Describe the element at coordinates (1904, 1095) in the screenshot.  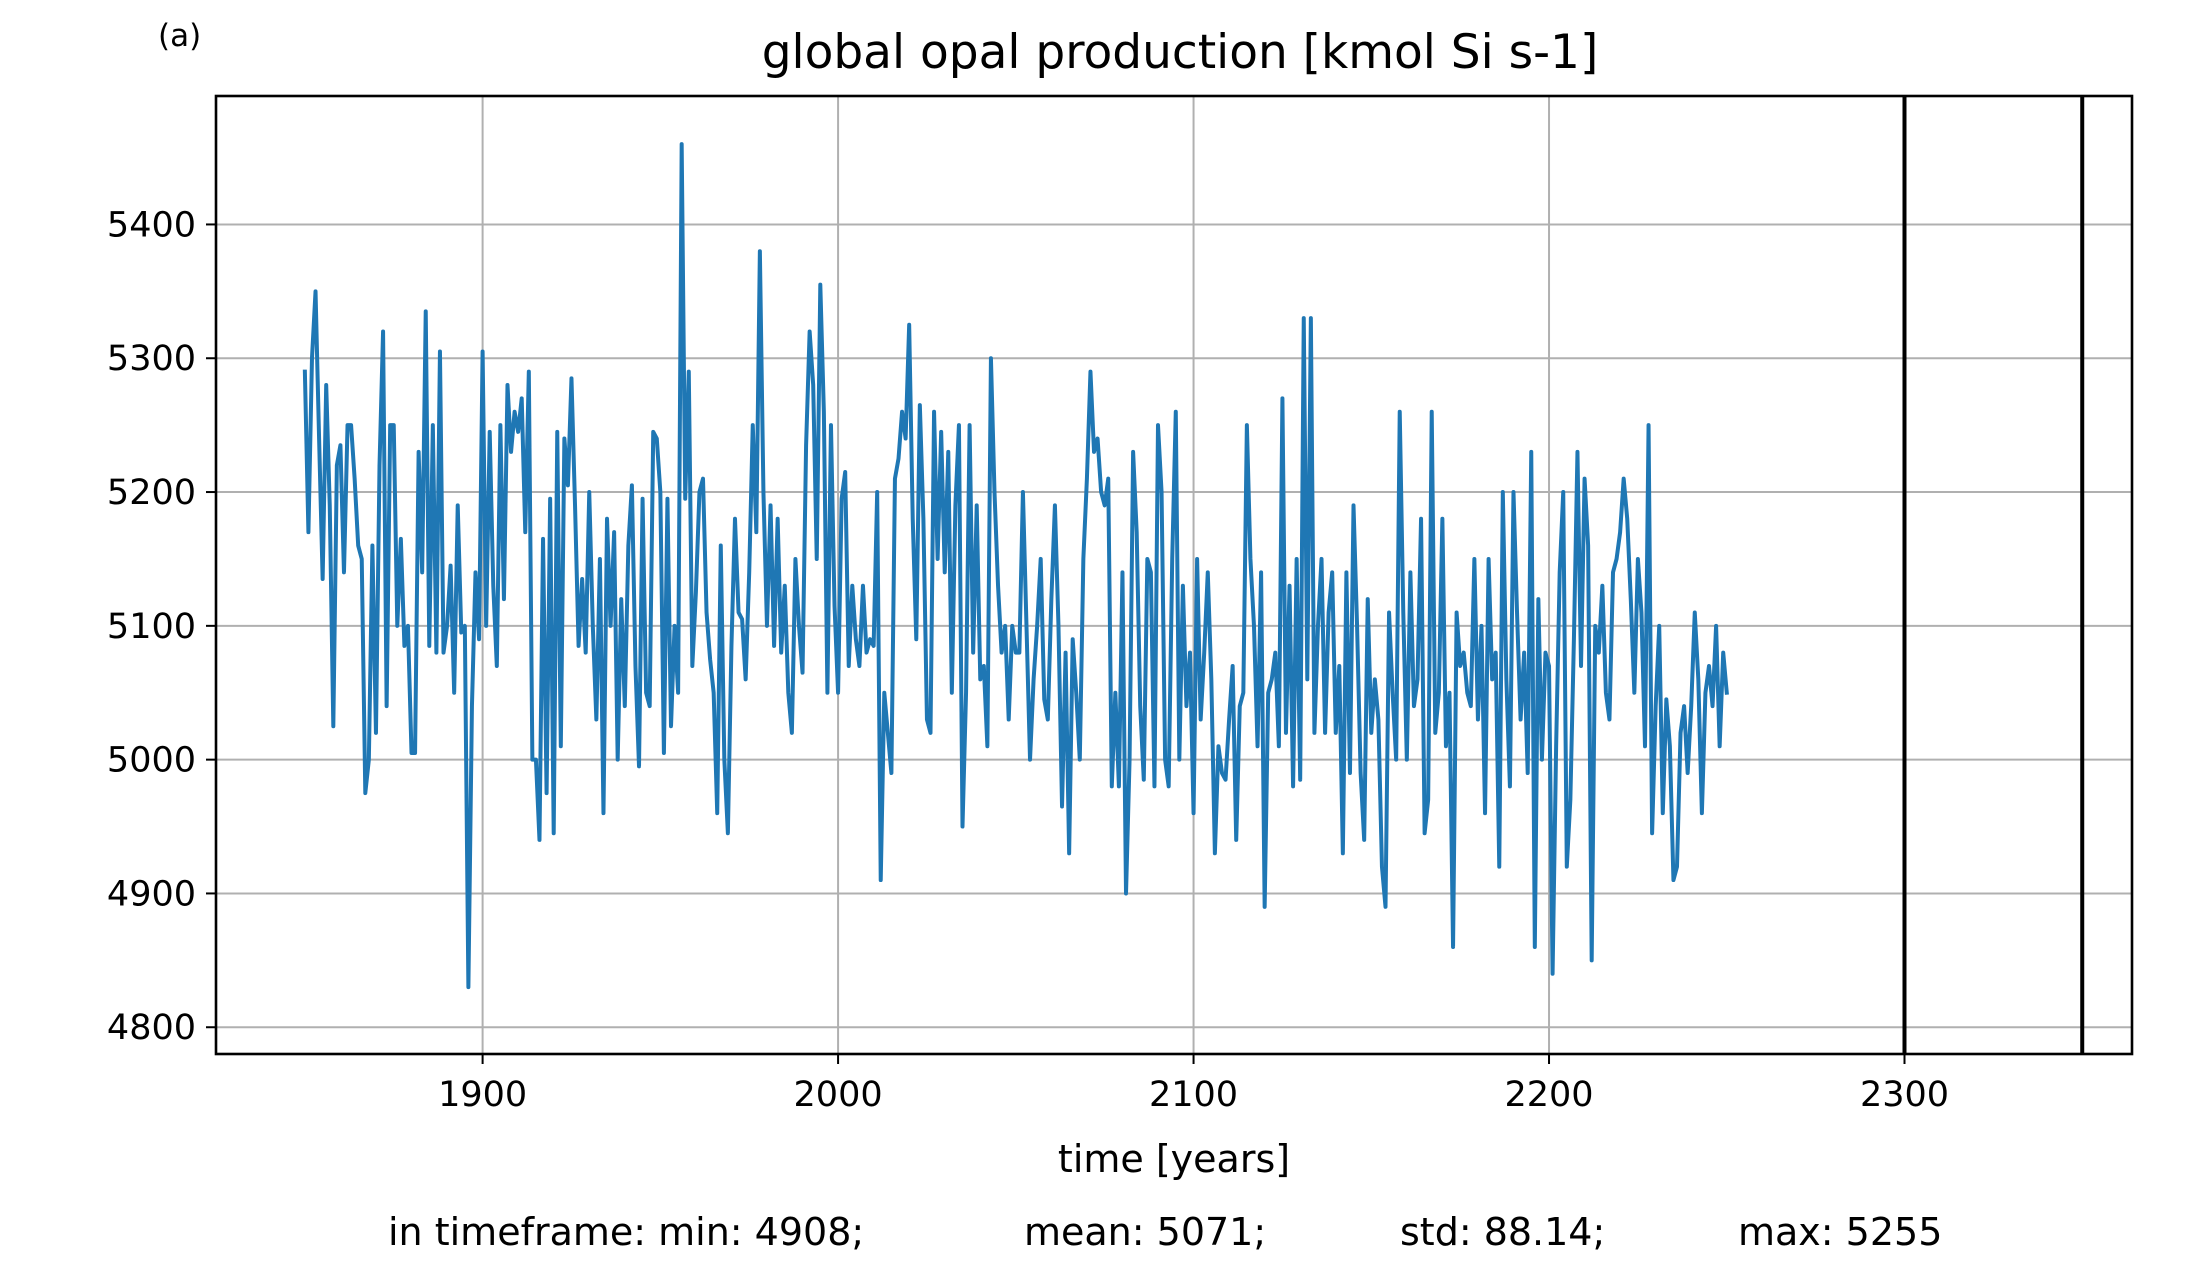
I see `x-tick-label: 2300` at that location.